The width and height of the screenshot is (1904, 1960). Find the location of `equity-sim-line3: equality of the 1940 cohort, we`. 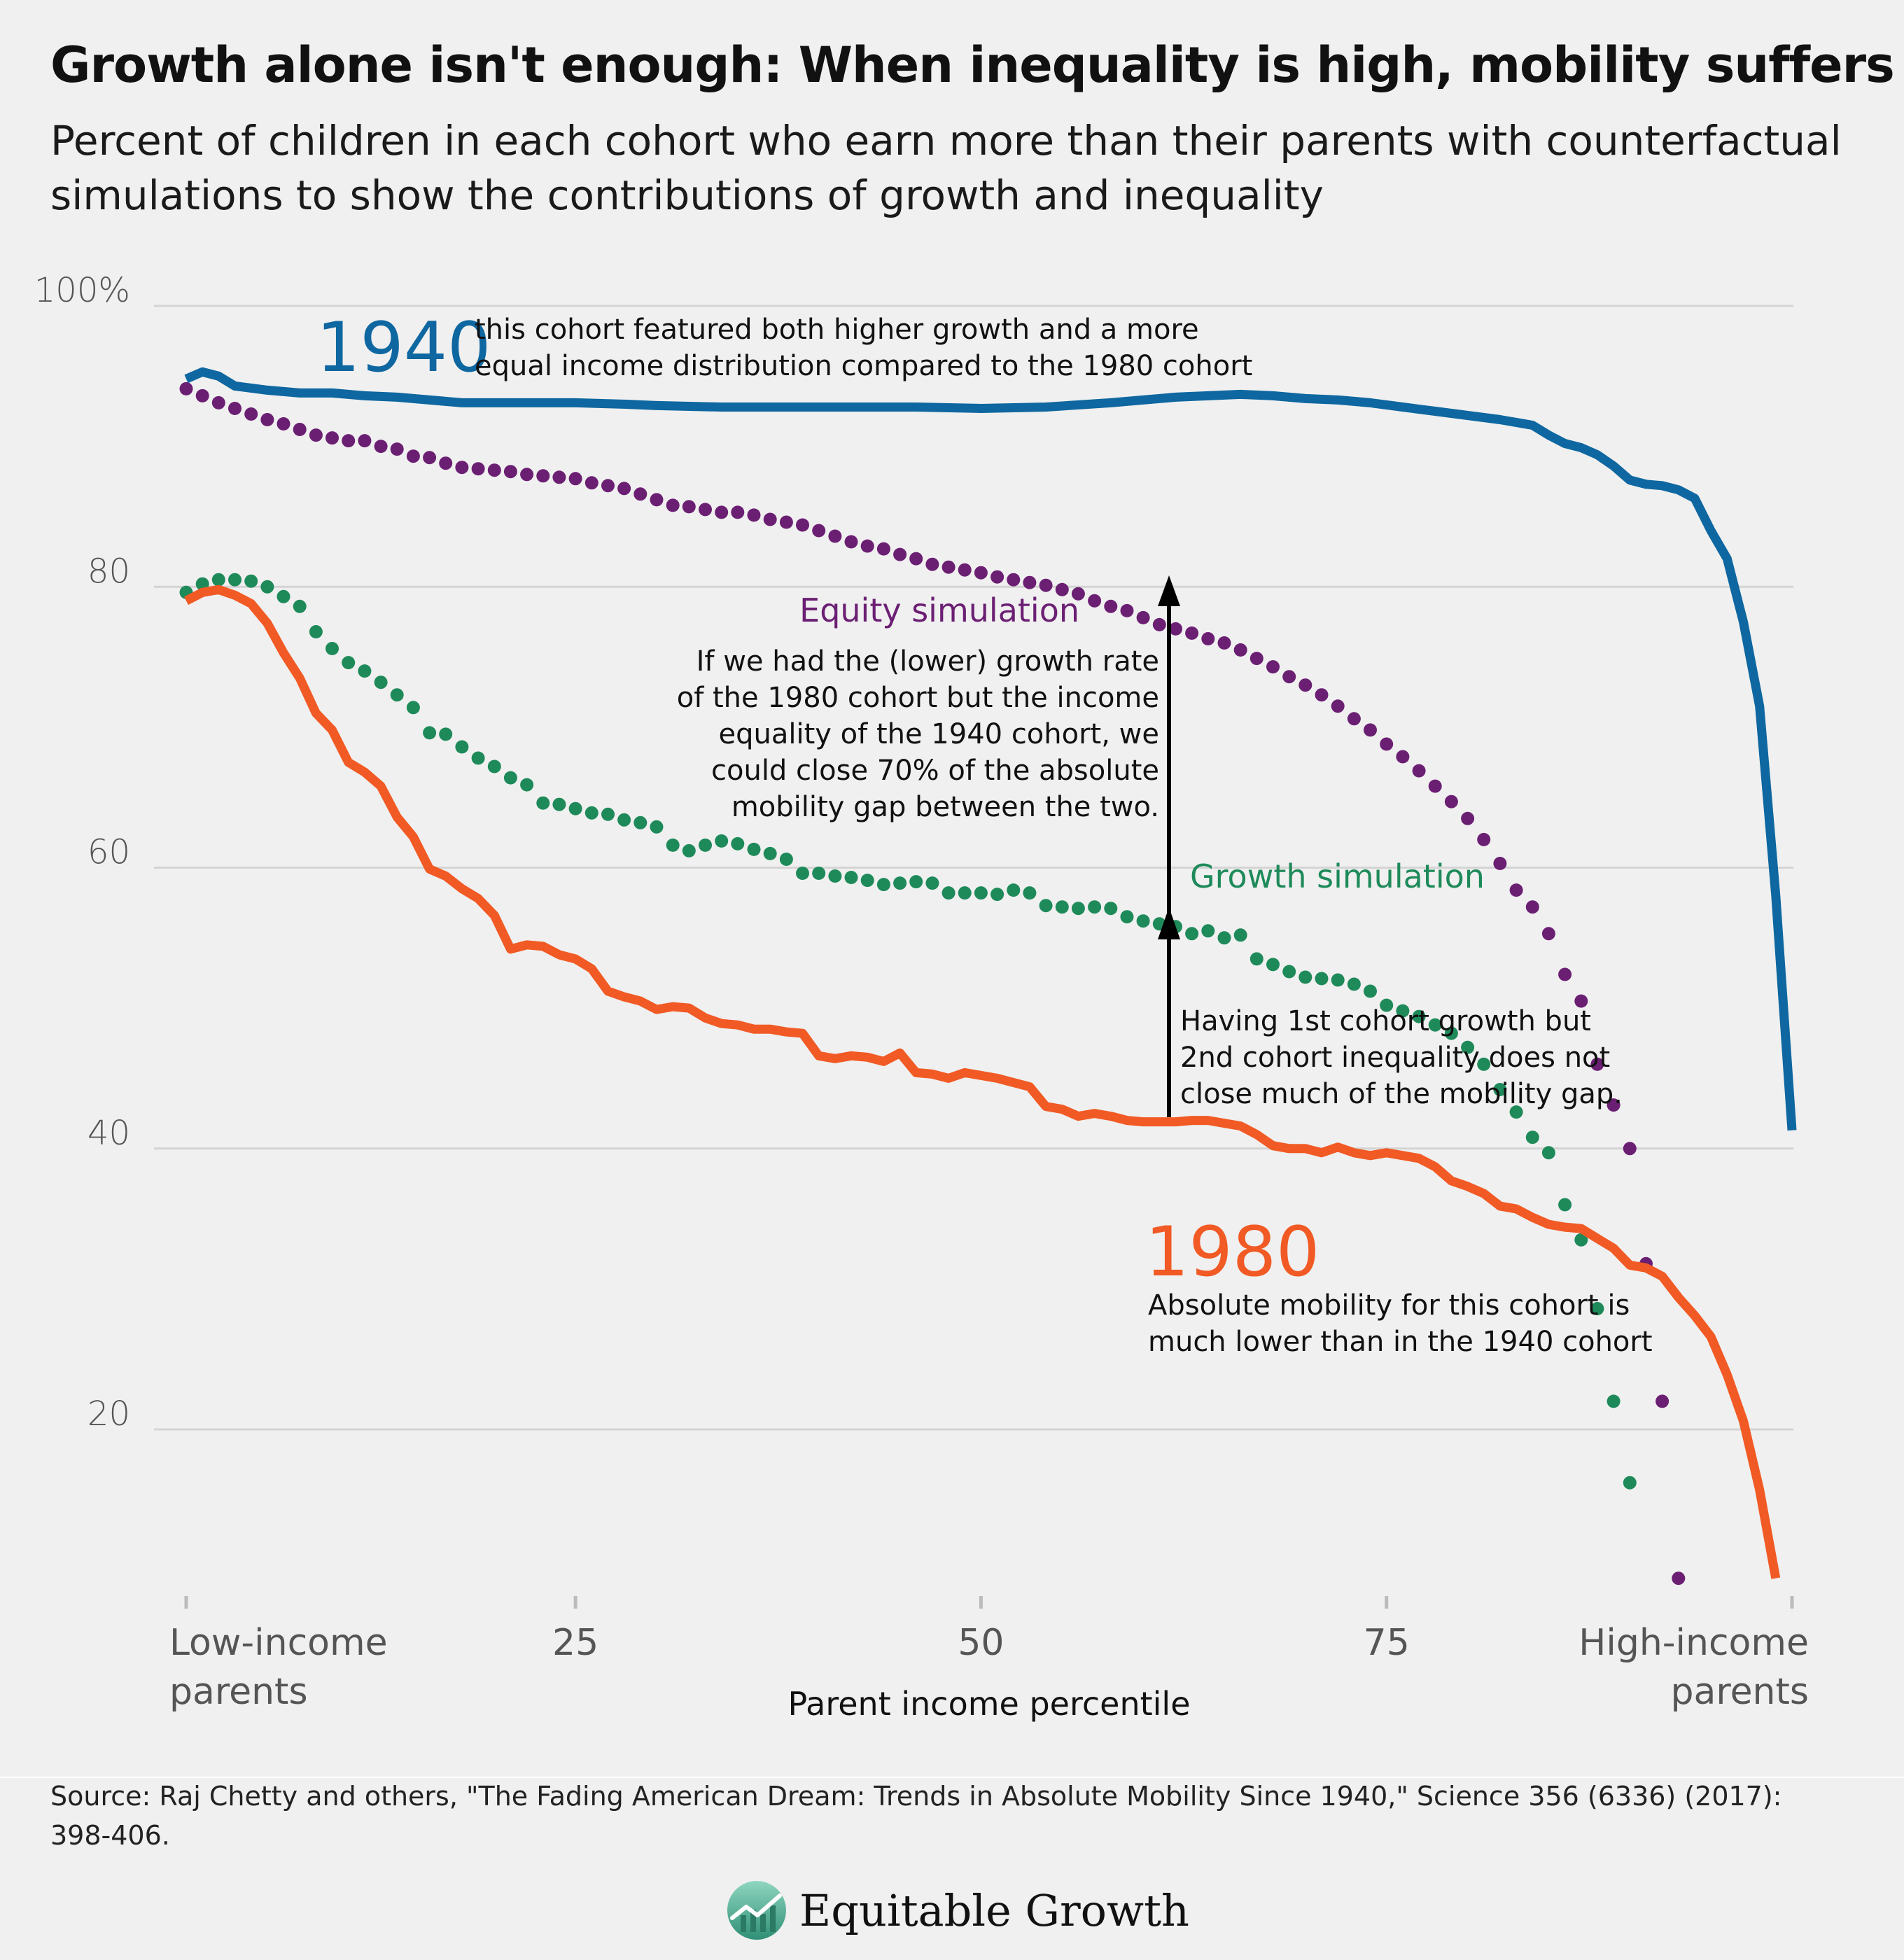

equity-sim-line3: equality of the 1940 cohort, we is located at coordinates (939, 734).